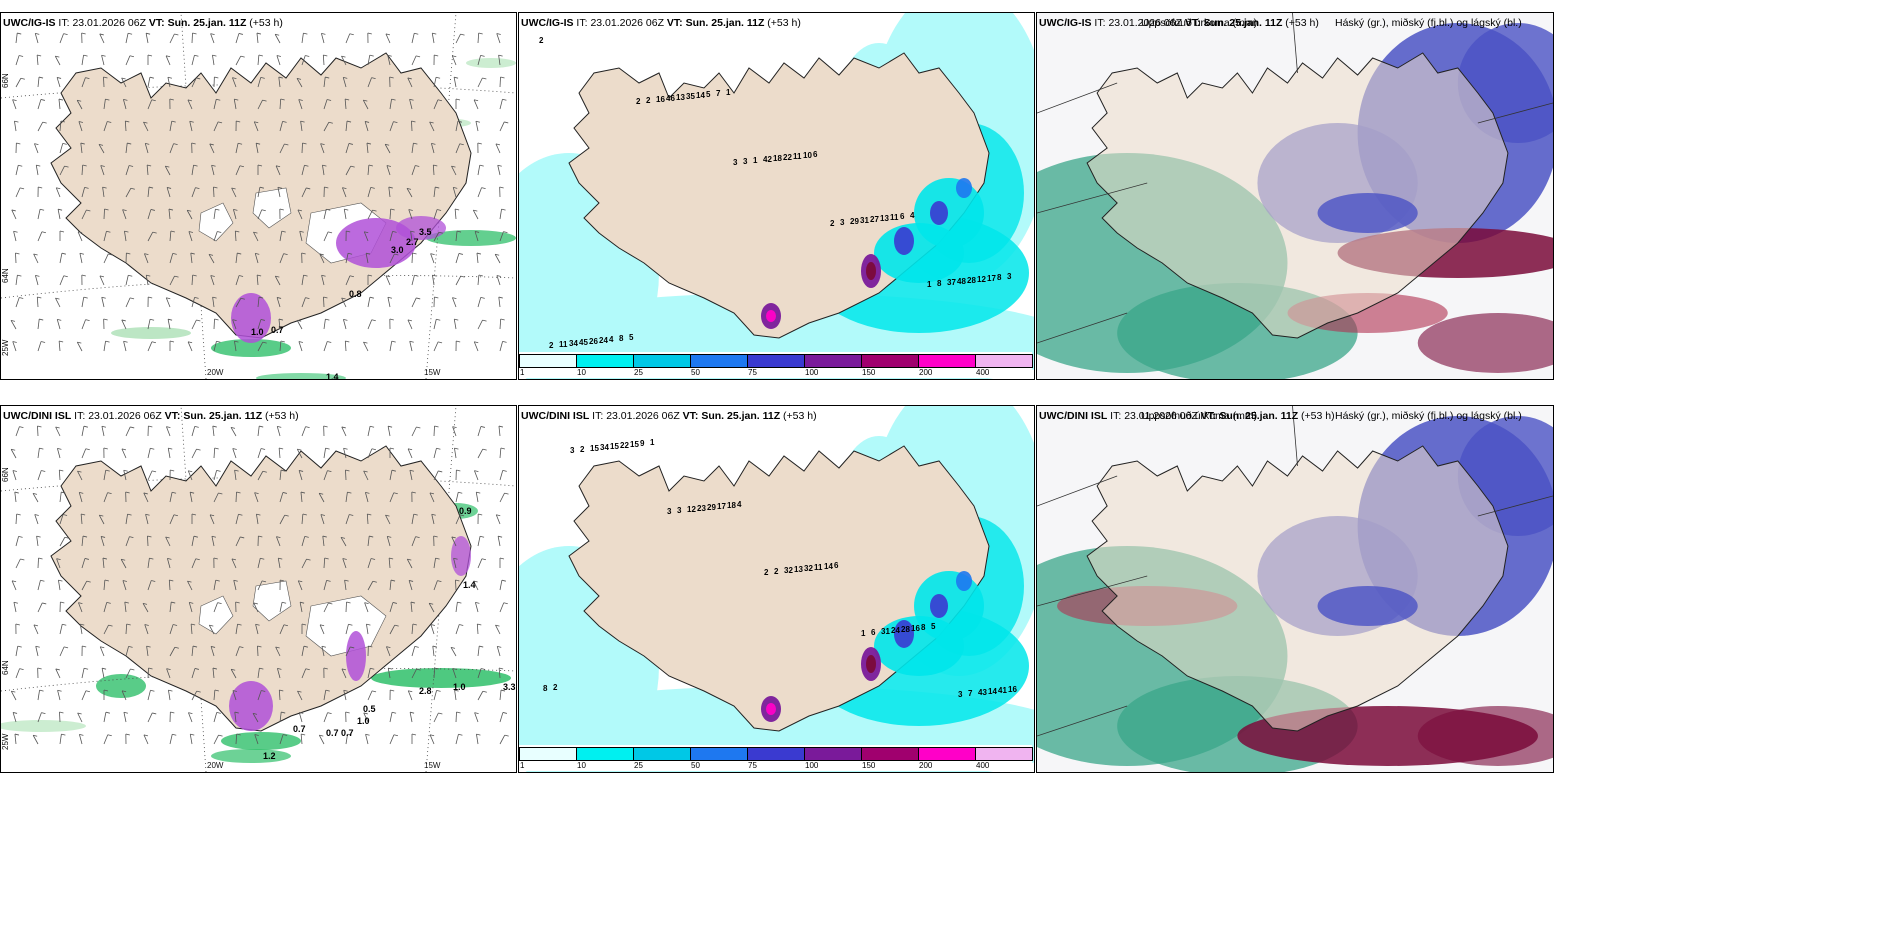 This screenshot has height=950, width=1900. I want to click on wind-speed-label: 0.5, so click(369, 709).